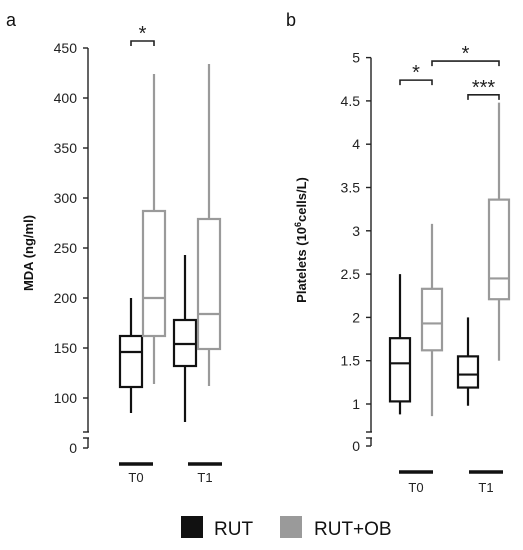 The height and width of the screenshot is (550, 523). I want to click on legend: RUT RUT+OB, so click(286, 528).